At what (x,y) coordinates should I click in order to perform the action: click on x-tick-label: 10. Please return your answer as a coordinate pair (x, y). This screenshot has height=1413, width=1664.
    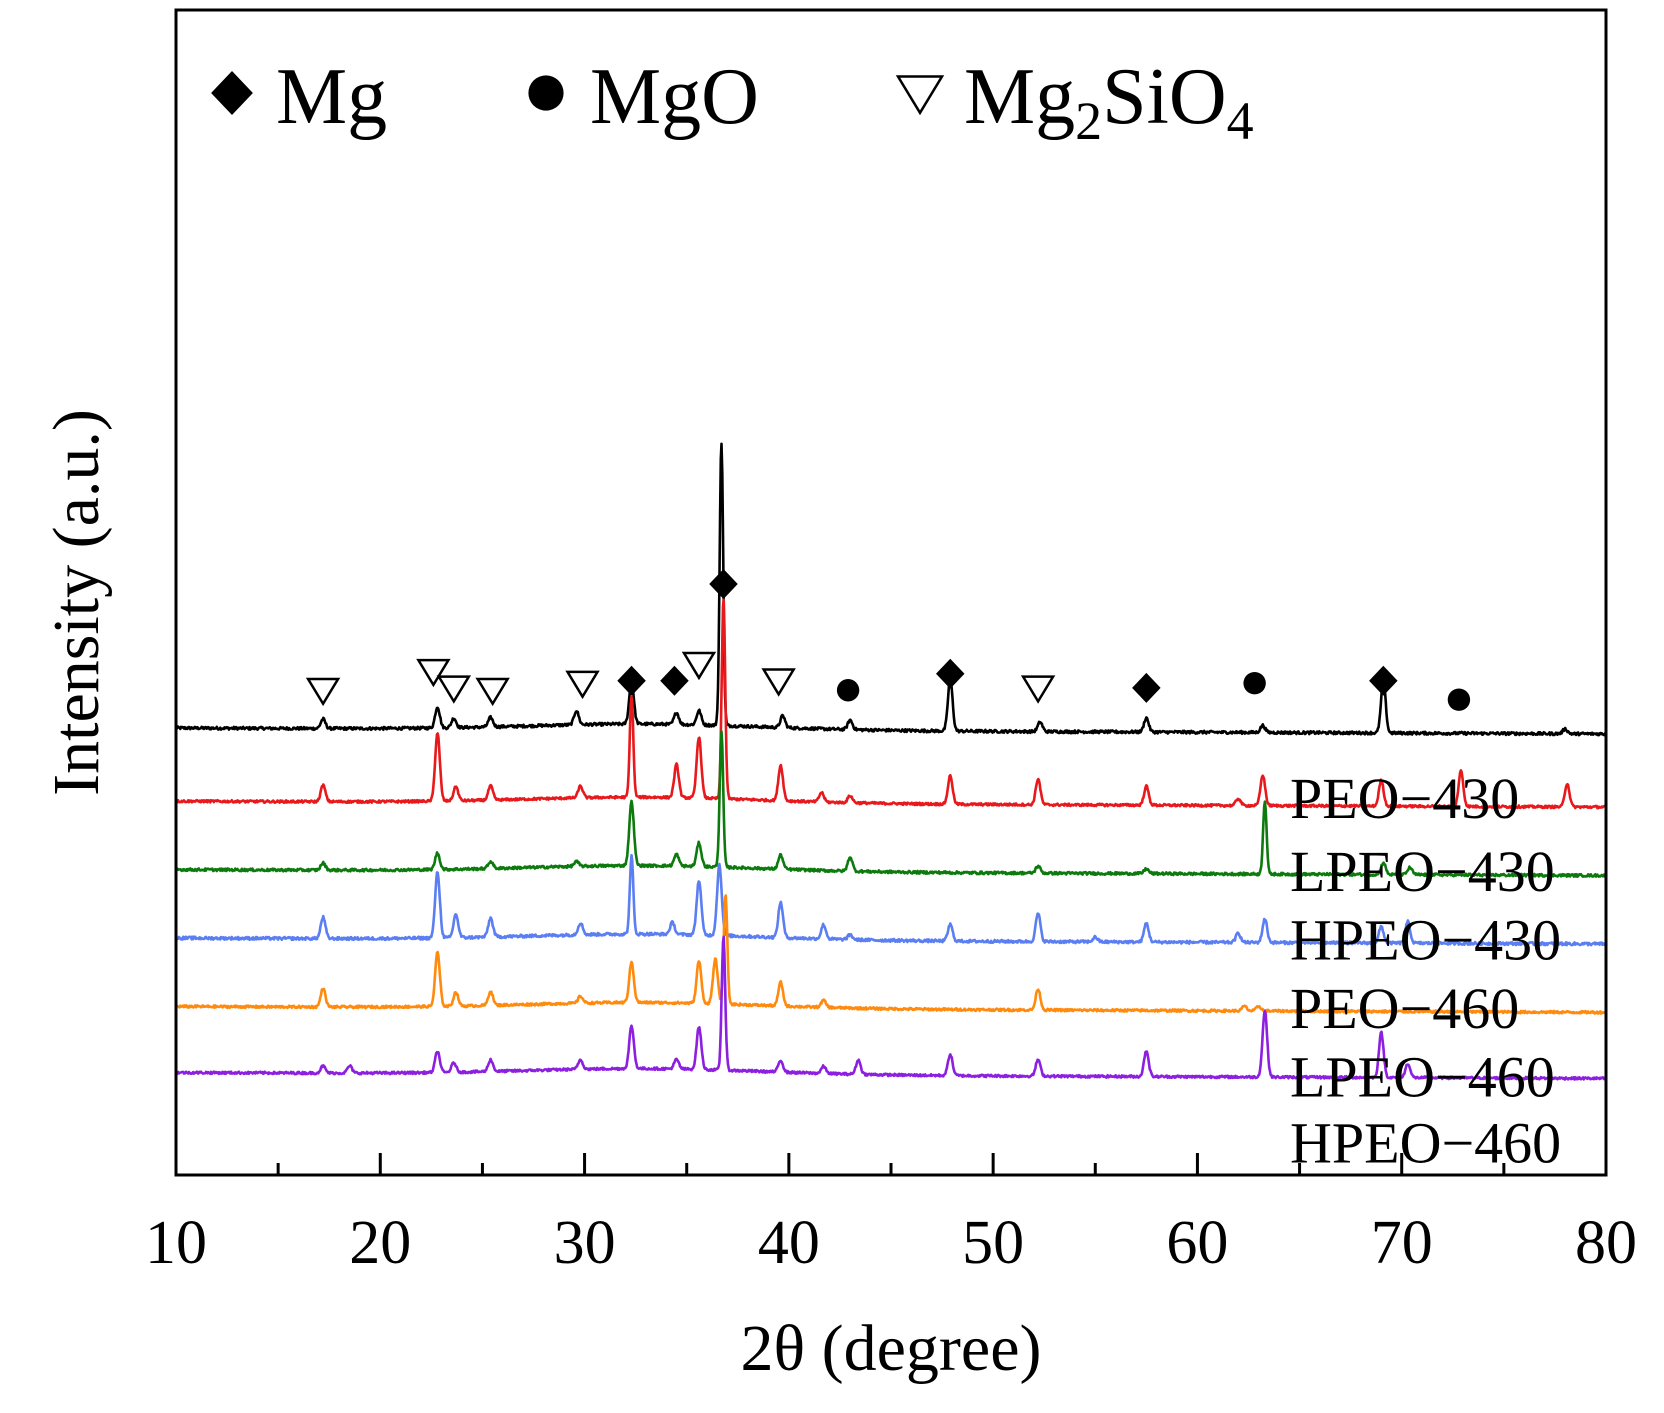
    Looking at the image, I should click on (176, 1243).